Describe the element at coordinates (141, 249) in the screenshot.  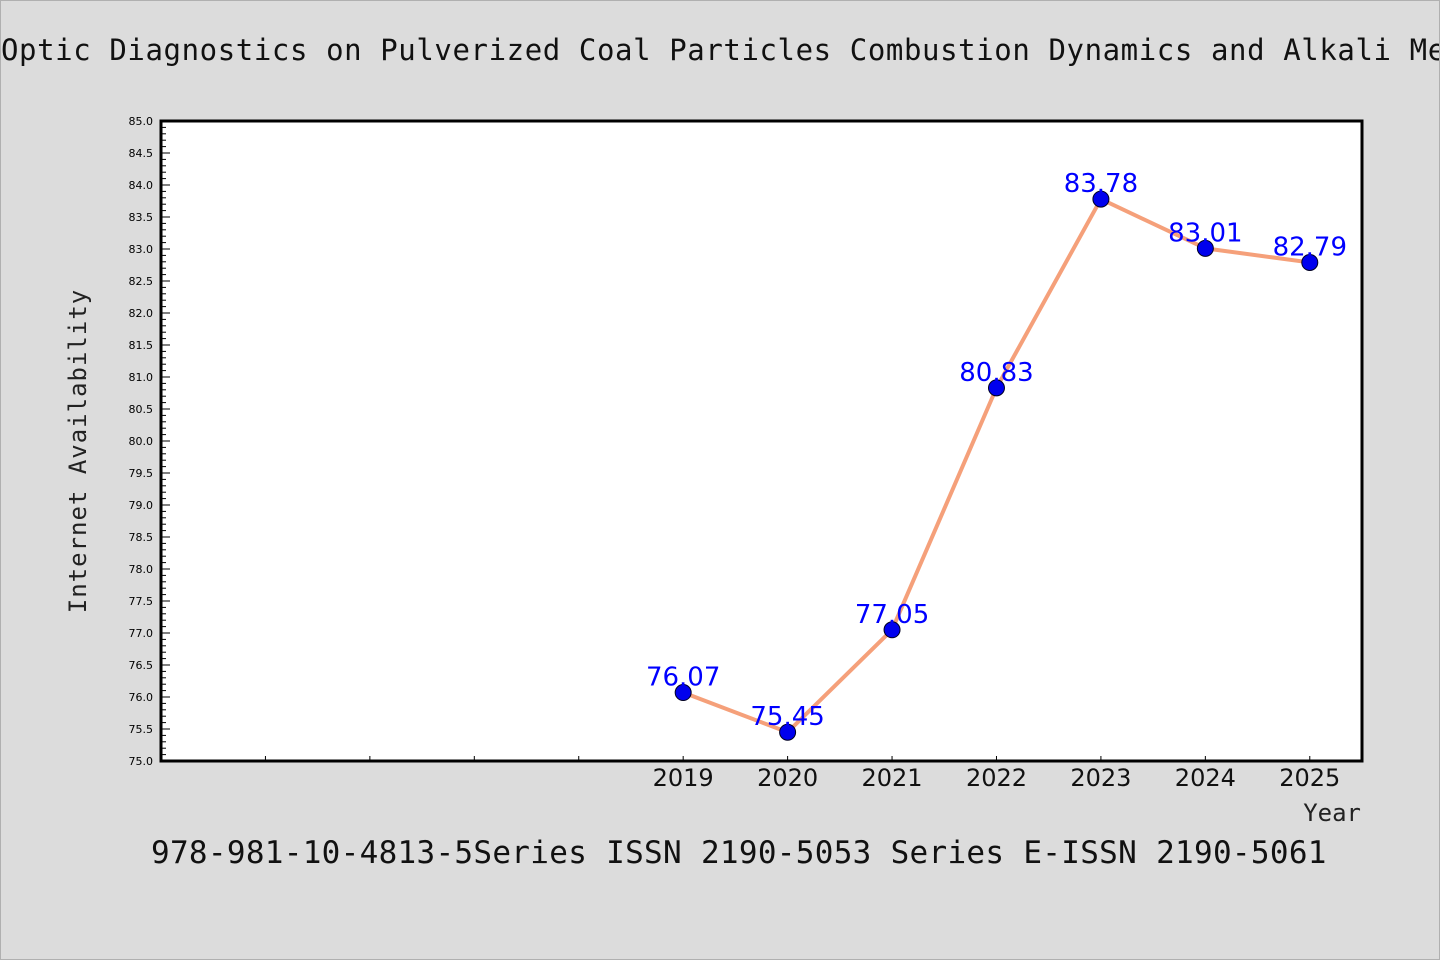
I see `y-tick-label: 83.0` at that location.